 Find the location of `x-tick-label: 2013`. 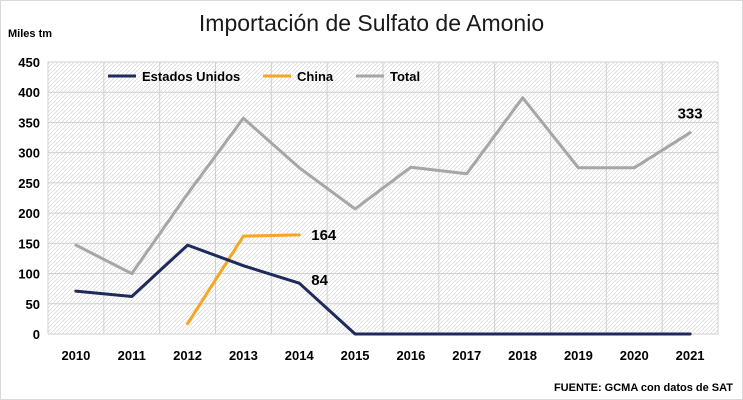

x-tick-label: 2013 is located at coordinates (243, 355).